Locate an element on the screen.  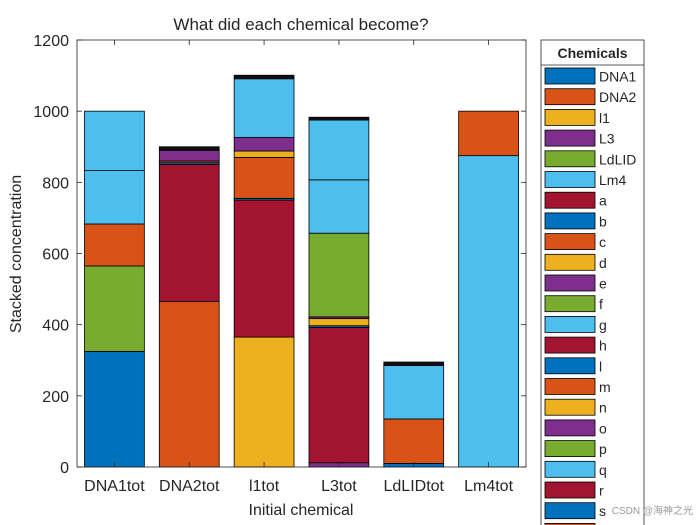
y-tick-label: 1000 is located at coordinates (51, 112).